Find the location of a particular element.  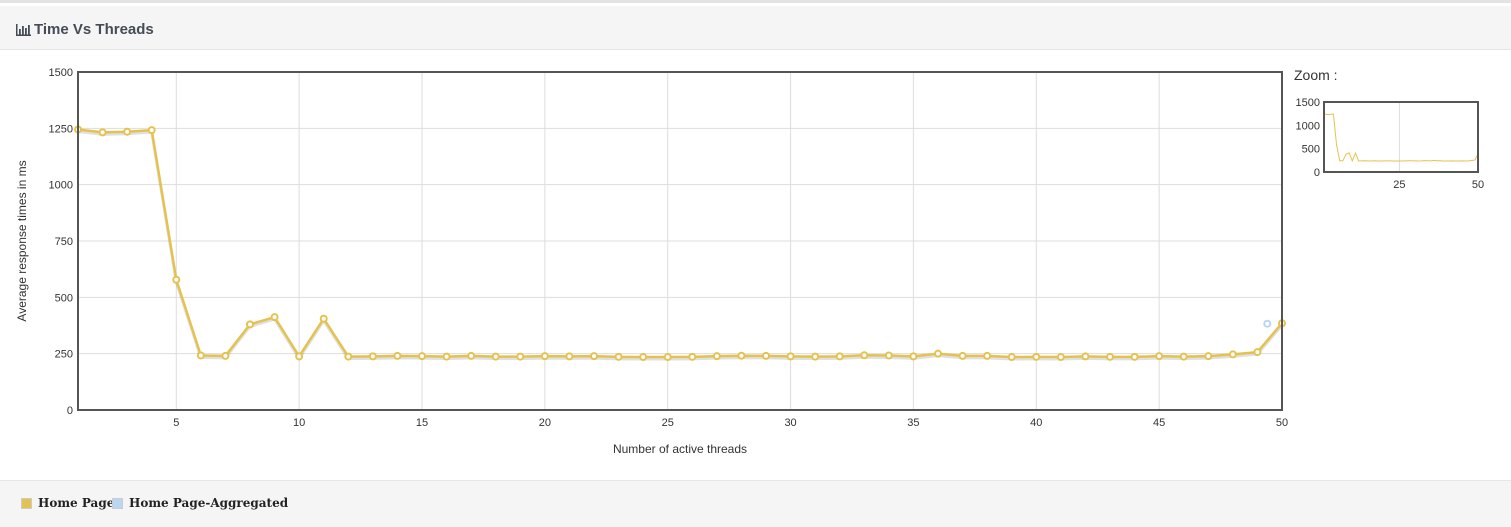

x-tick-label: 45 is located at coordinates (1159, 423).